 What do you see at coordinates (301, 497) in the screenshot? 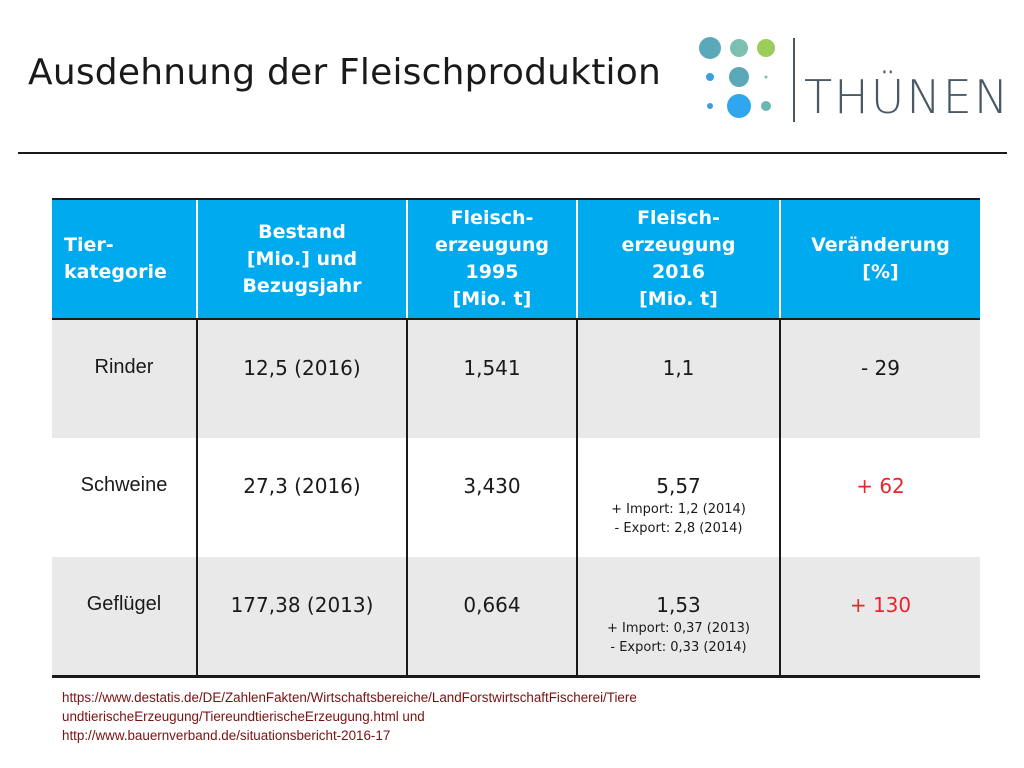
I see `cell-bestand: 27,3 (2016)` at bounding box center [301, 497].